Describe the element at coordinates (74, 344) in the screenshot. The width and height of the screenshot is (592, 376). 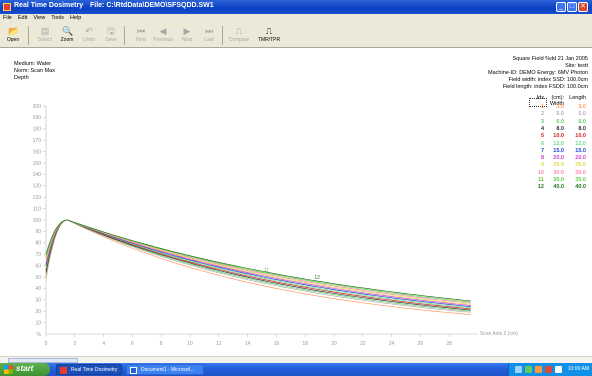
I see `x-tick-label: 2` at that location.